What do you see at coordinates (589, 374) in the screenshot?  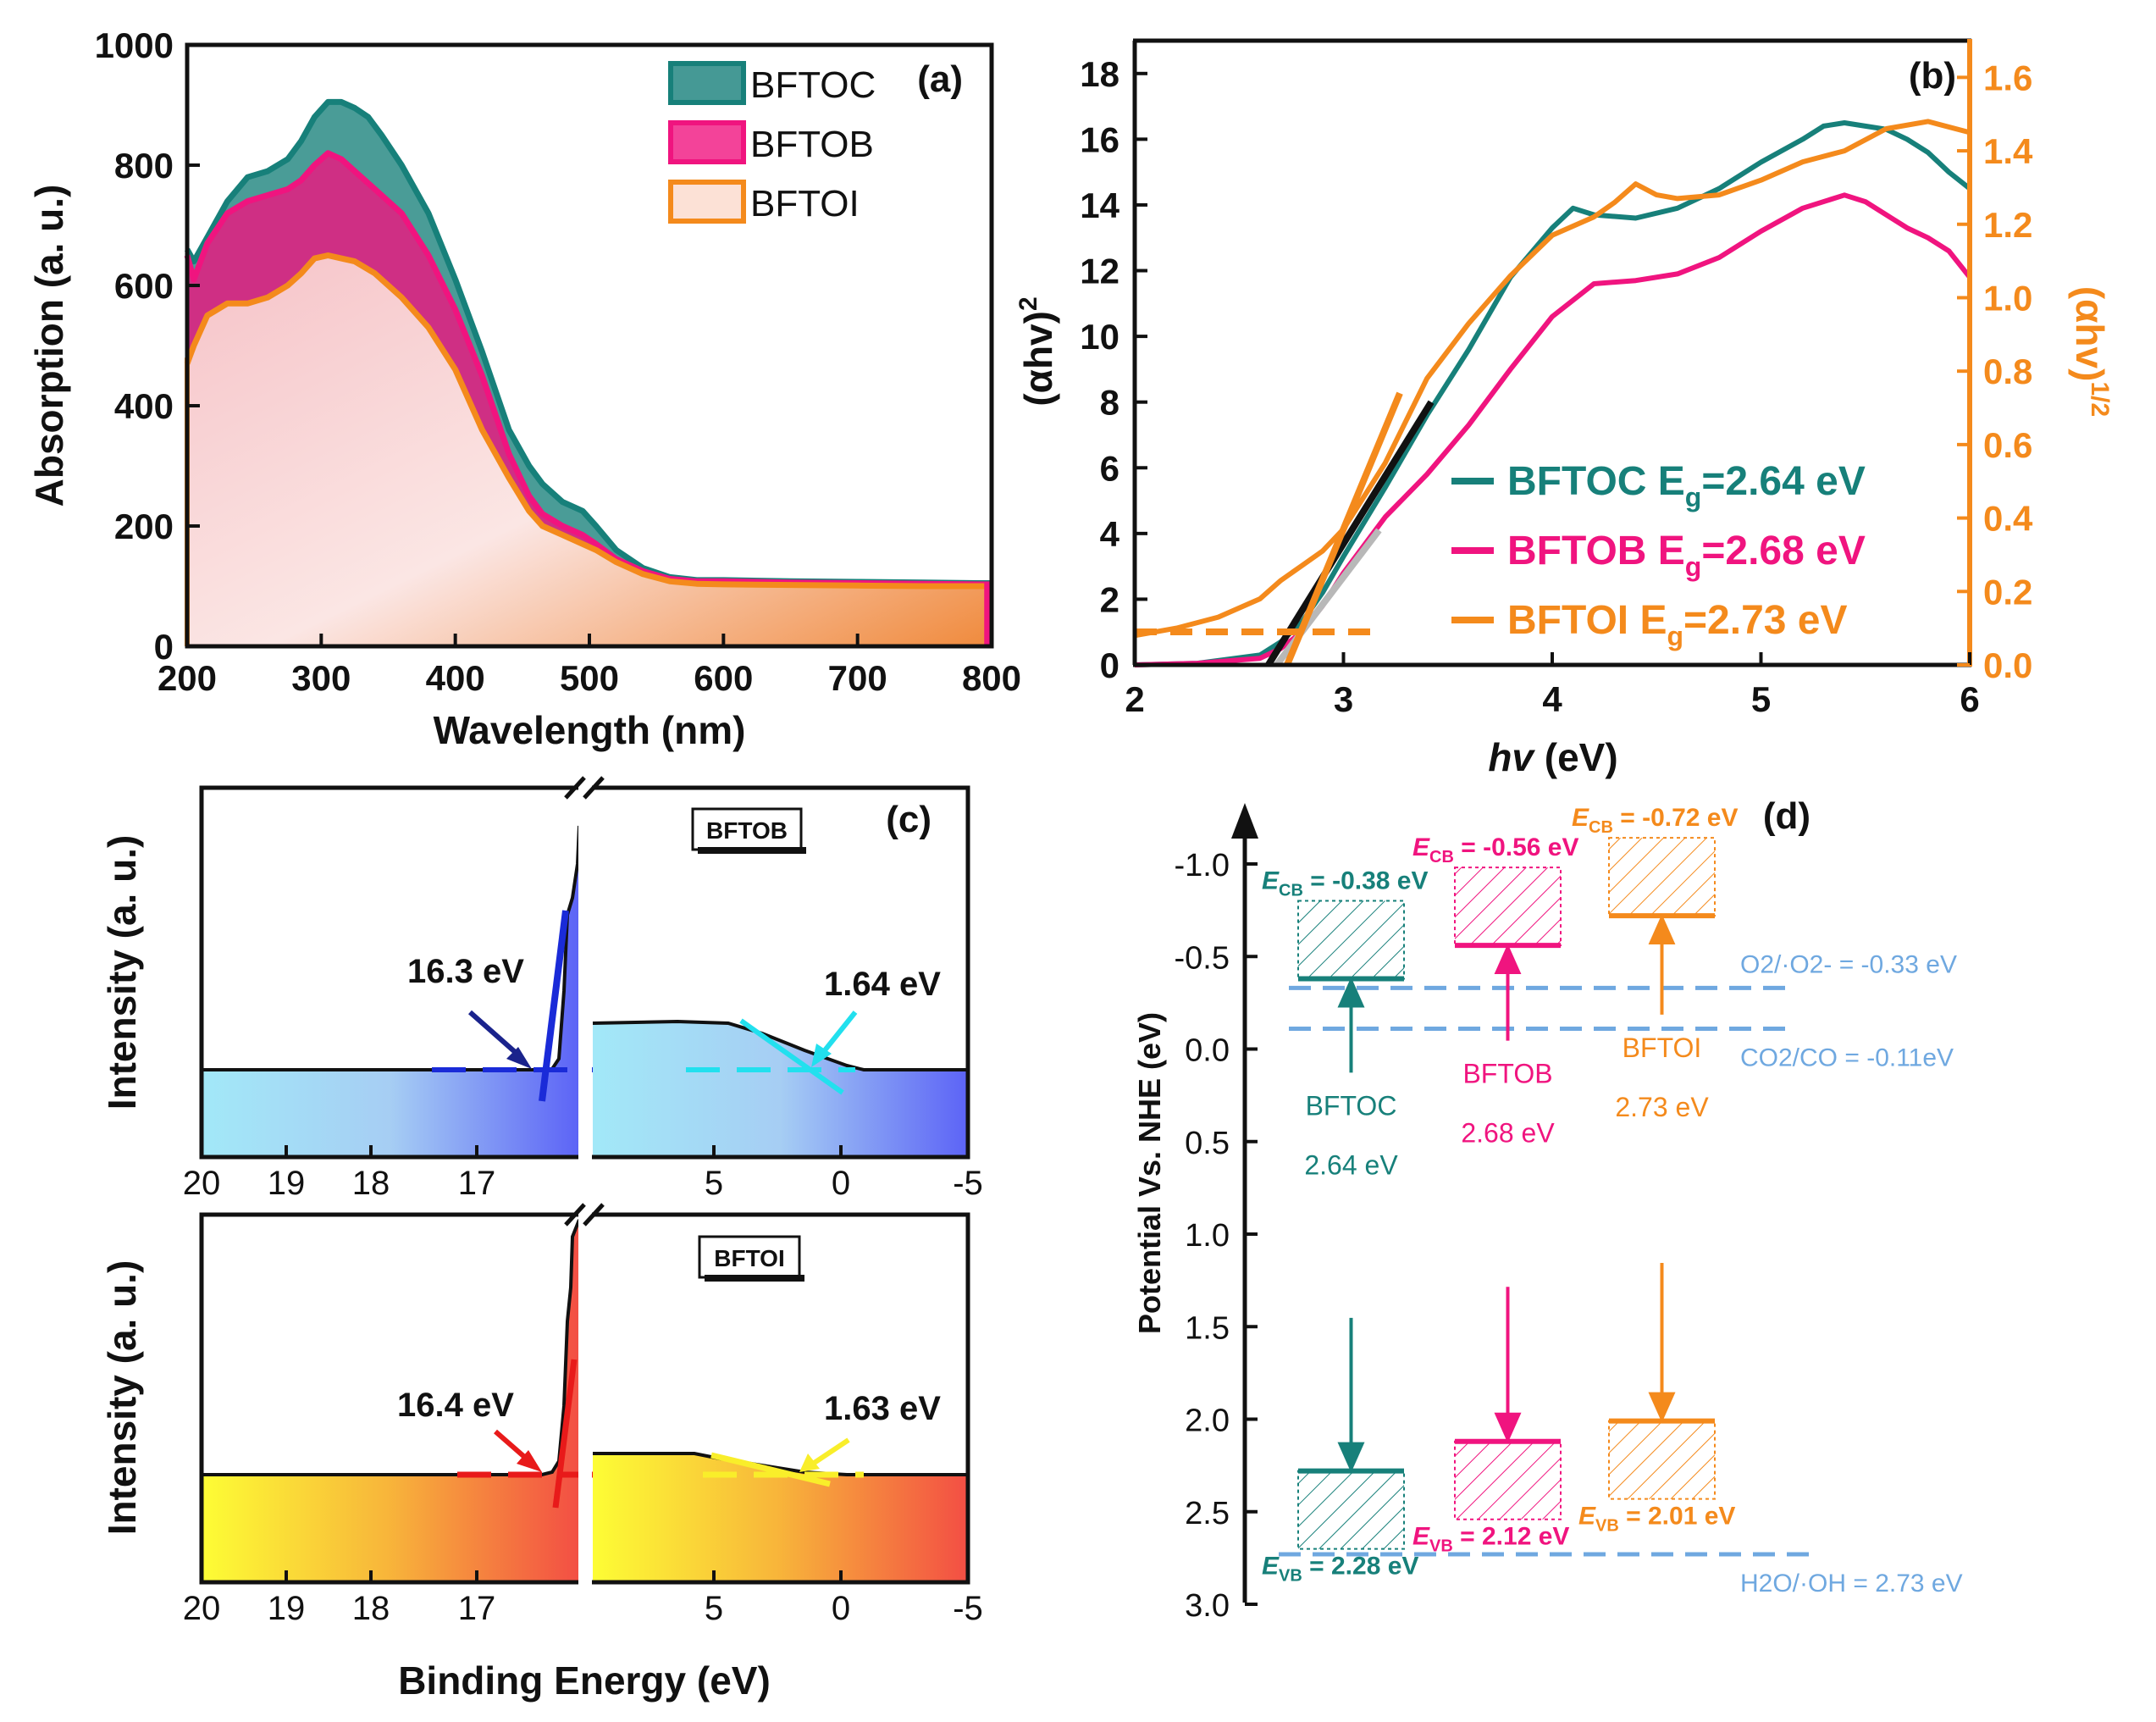 I see `panel-a-areas` at bounding box center [589, 374].